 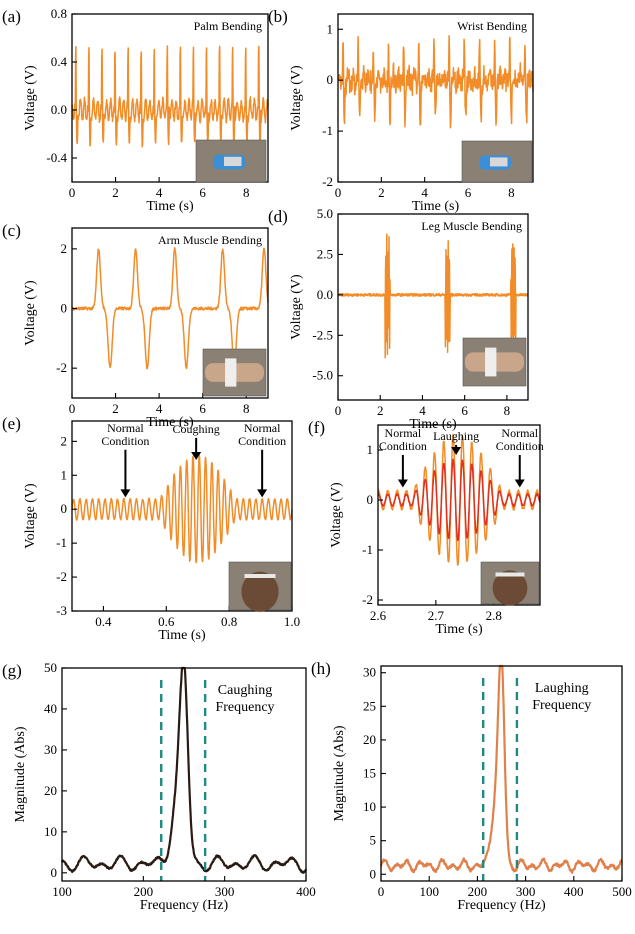 What do you see at coordinates (494, 362) in the screenshot?
I see `leg-icon` at bounding box center [494, 362].